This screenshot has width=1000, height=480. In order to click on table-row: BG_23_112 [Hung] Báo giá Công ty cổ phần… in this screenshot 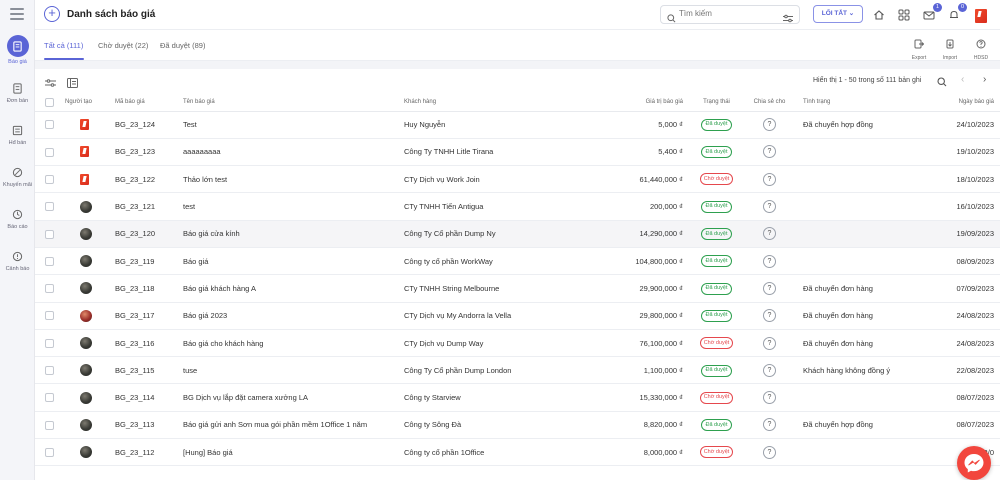, I will do `click(517, 452)`.